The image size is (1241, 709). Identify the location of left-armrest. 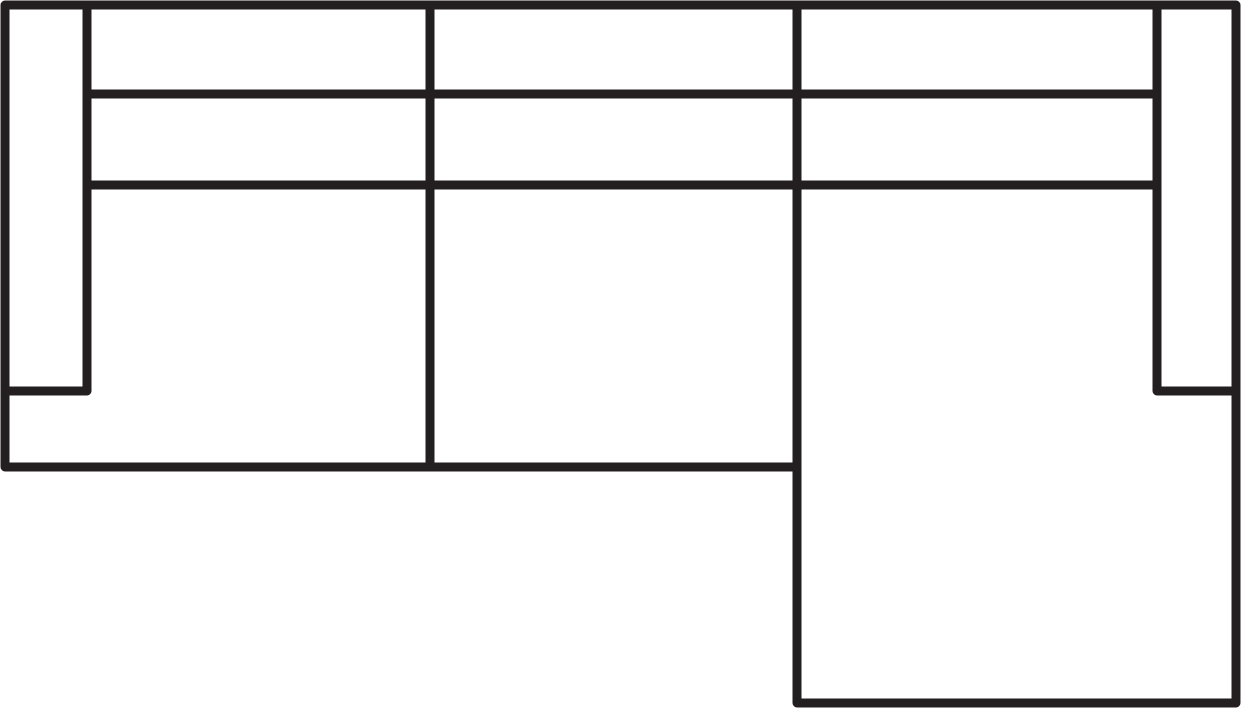
(46, 198).